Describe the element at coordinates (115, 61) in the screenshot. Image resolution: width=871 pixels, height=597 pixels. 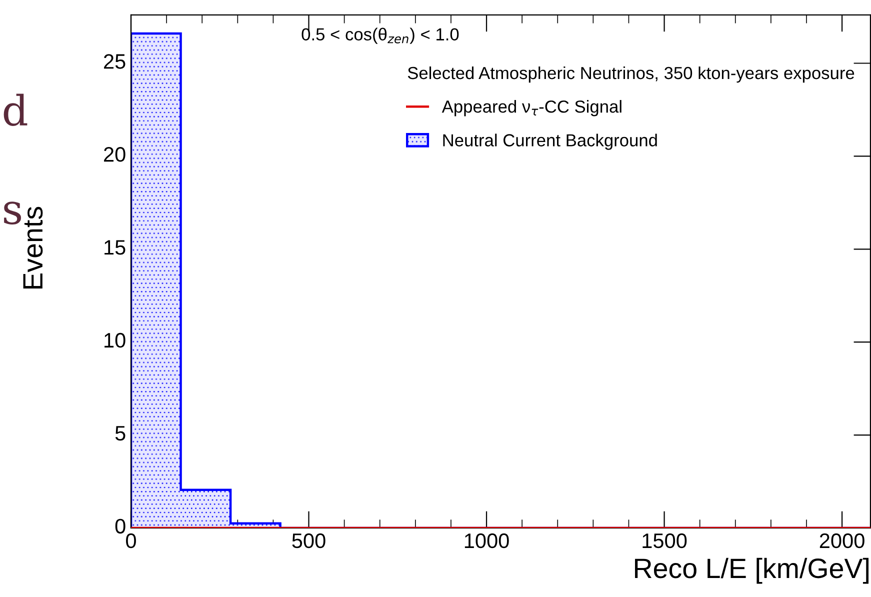
I see `y-tick-label: 25` at that location.